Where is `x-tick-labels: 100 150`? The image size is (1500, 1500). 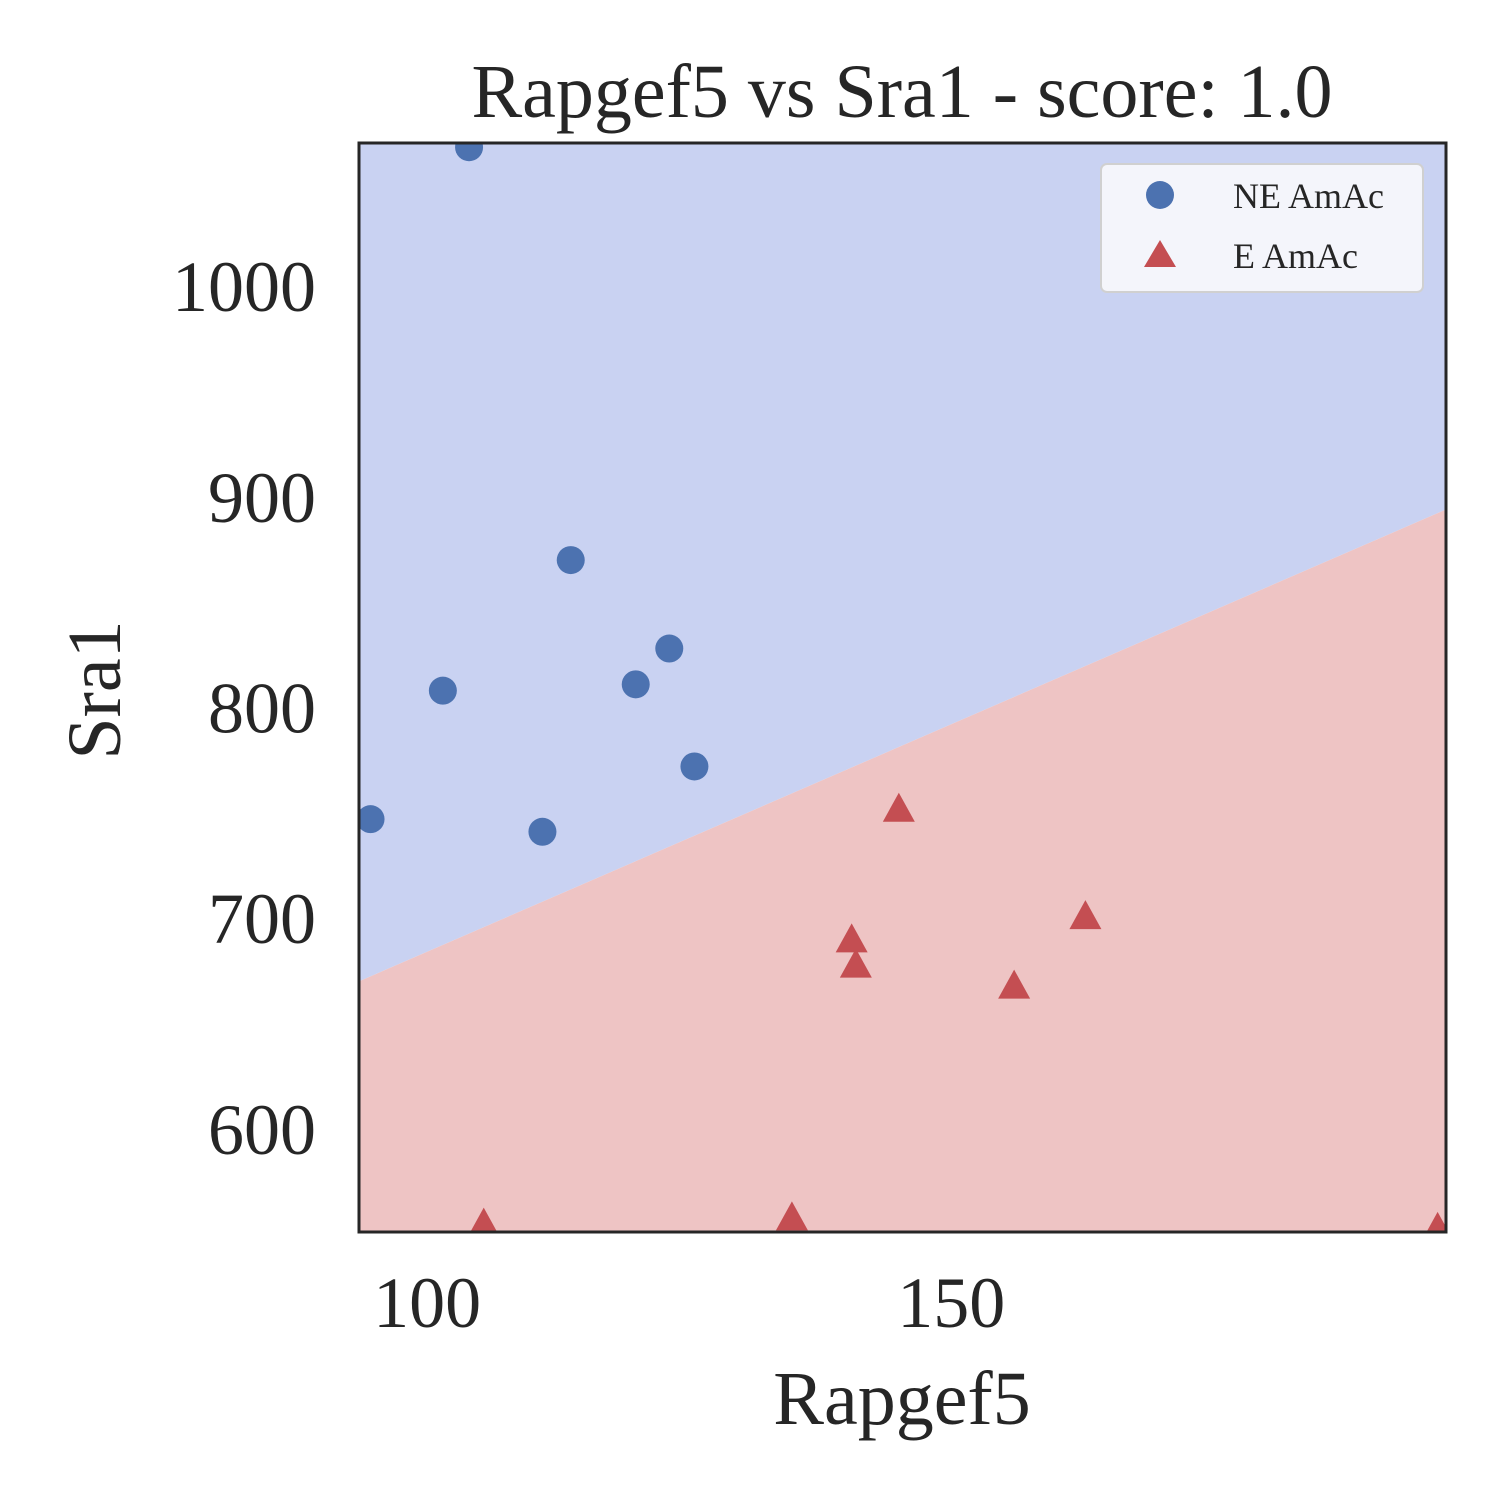 x-tick-labels: 100 150 is located at coordinates (689, 1303).